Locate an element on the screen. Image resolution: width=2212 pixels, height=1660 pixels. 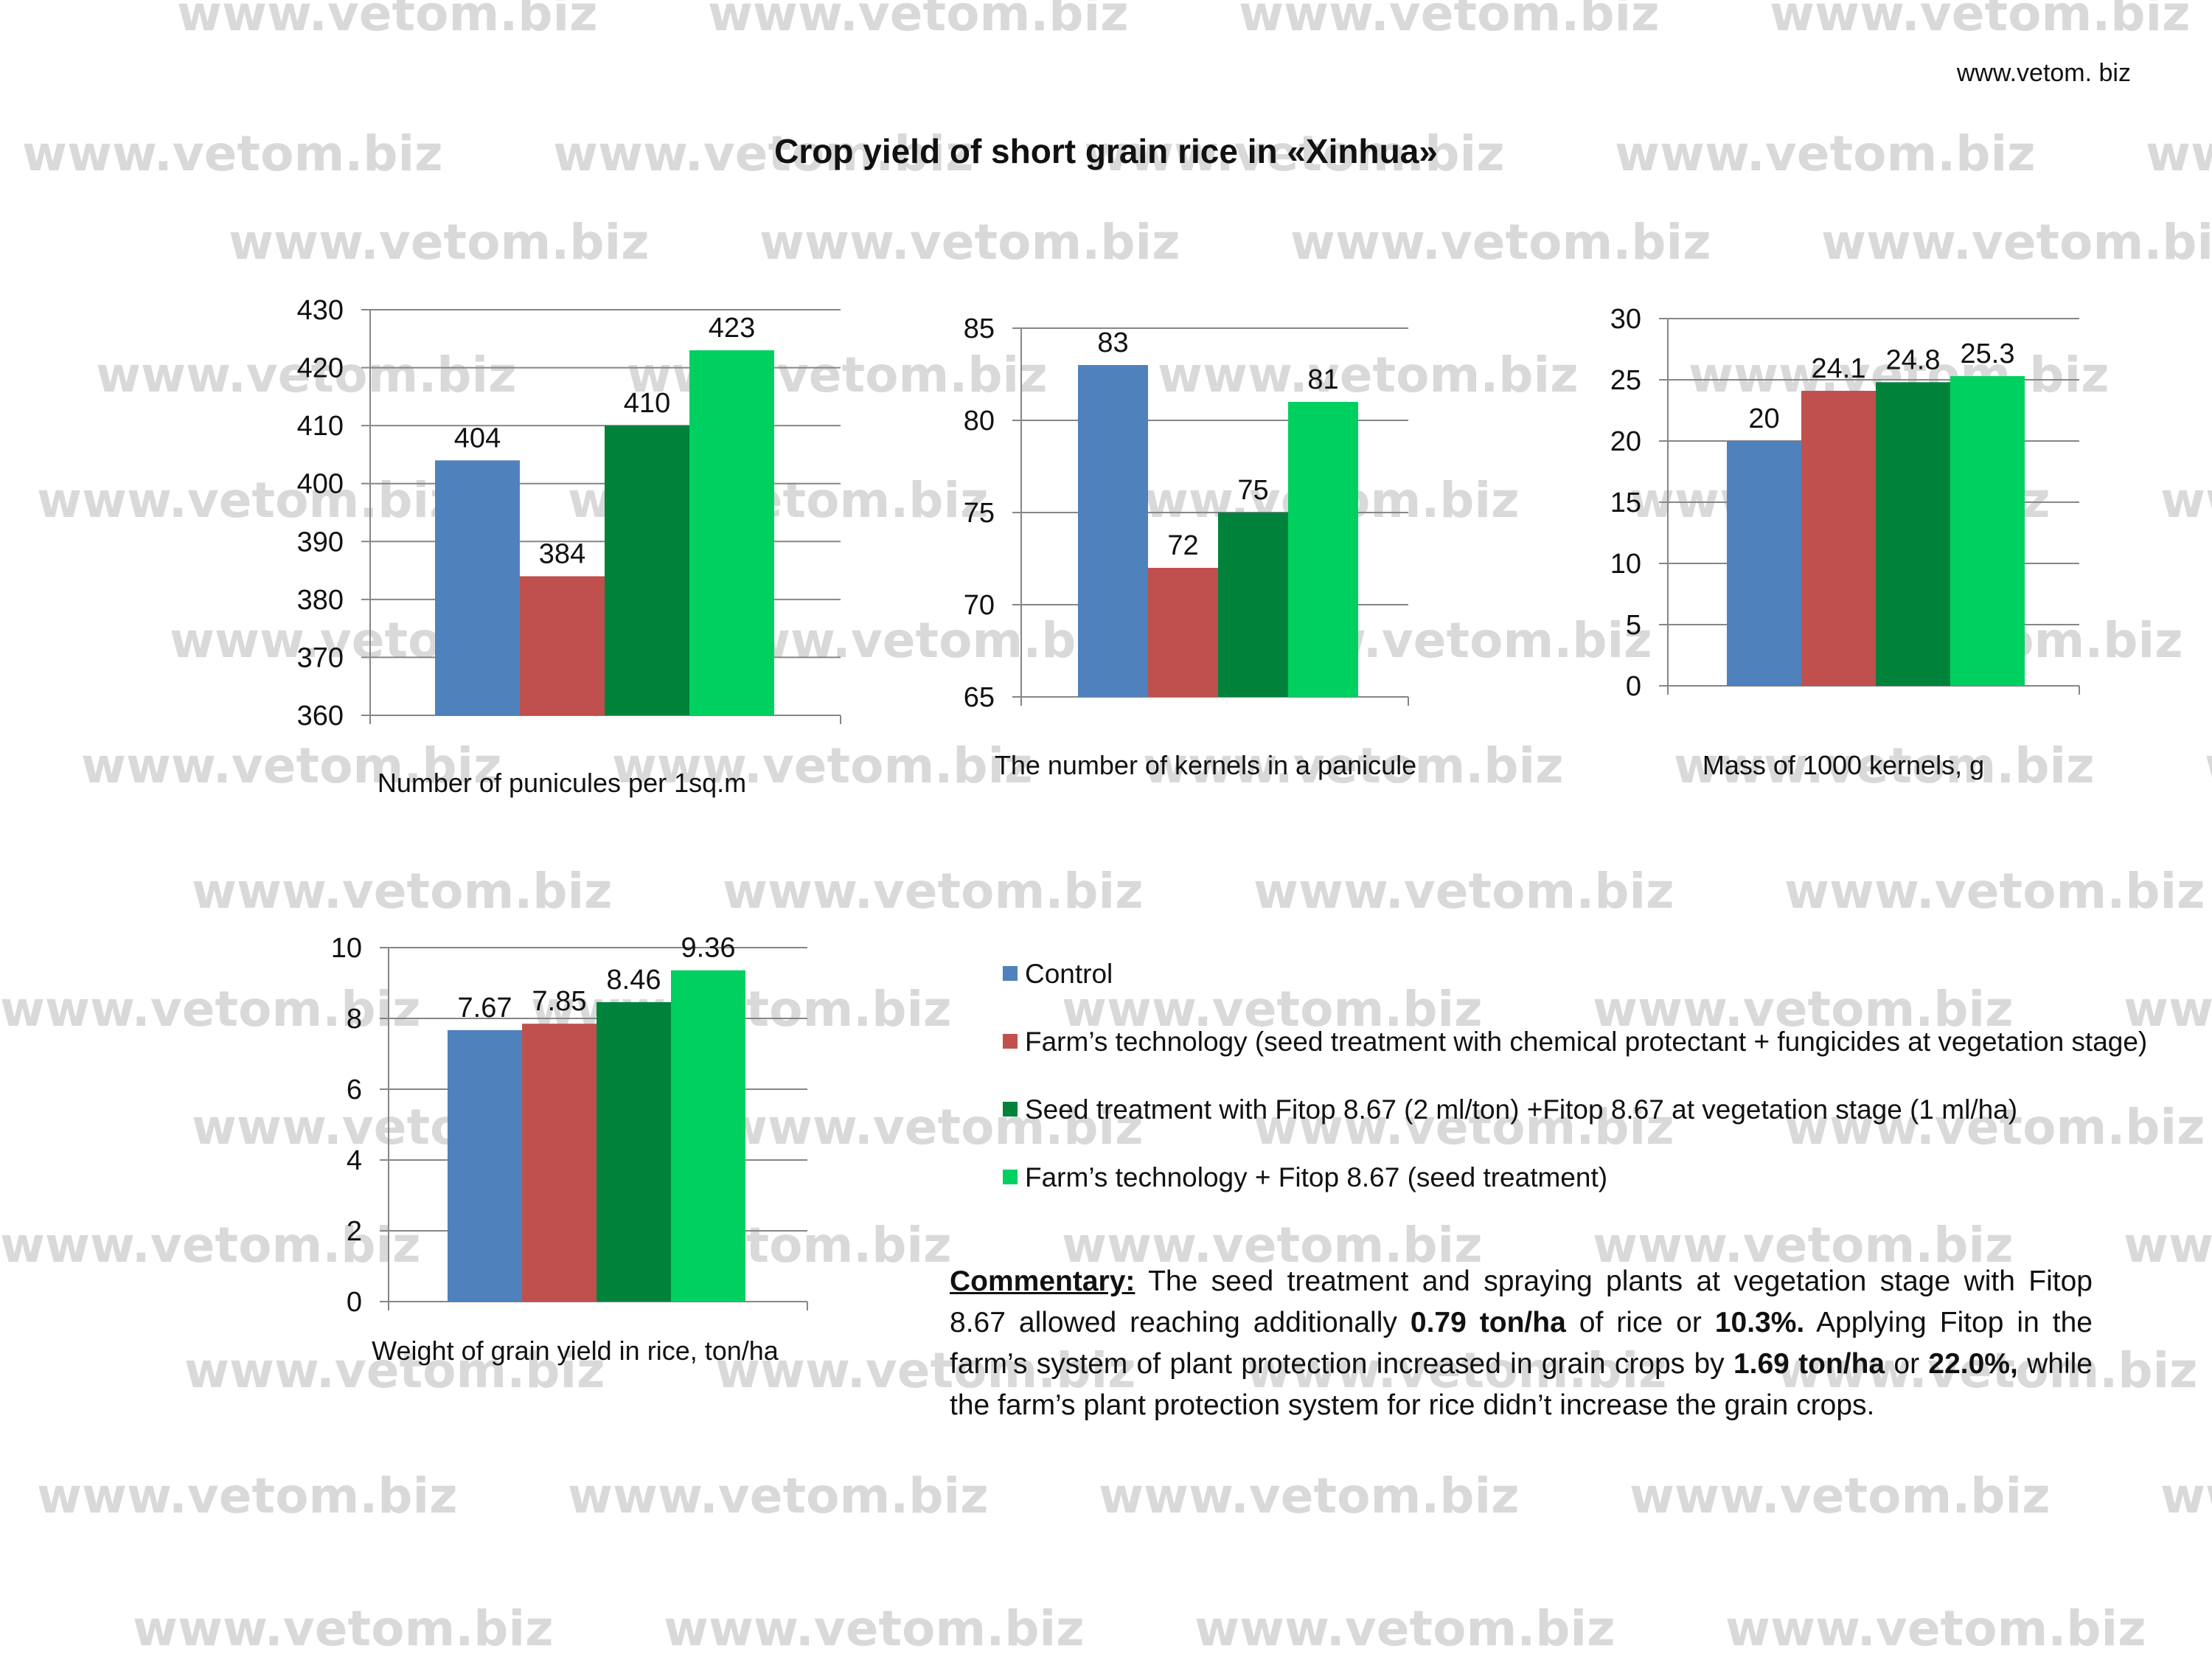
legend-item-control: Control is located at coordinates (1058, 974).